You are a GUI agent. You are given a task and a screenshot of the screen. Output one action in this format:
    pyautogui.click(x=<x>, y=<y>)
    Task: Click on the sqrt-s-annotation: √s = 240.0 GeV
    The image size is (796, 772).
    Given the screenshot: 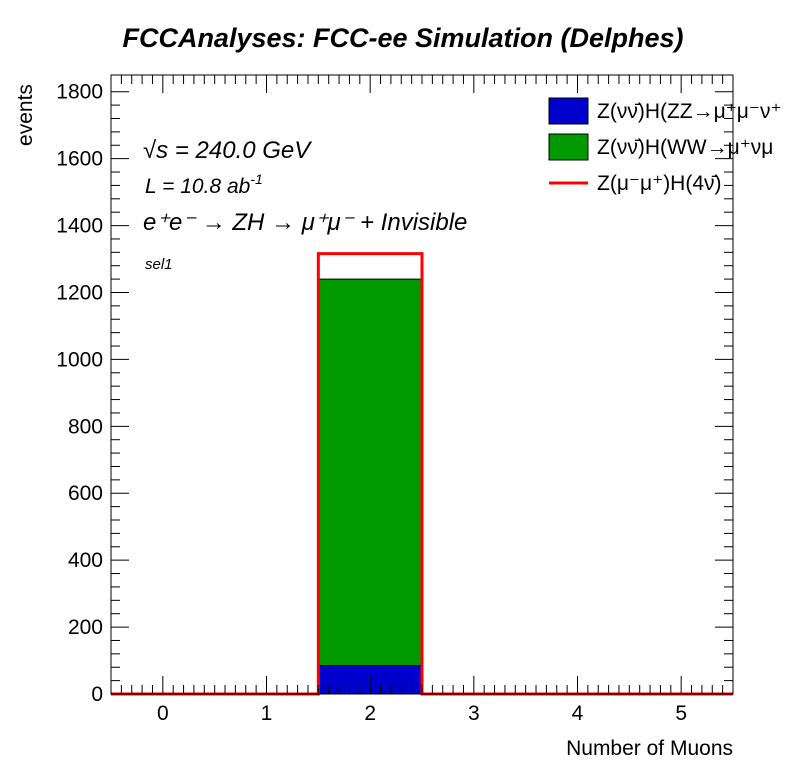 What is the action you would take?
    pyautogui.click(x=227, y=150)
    